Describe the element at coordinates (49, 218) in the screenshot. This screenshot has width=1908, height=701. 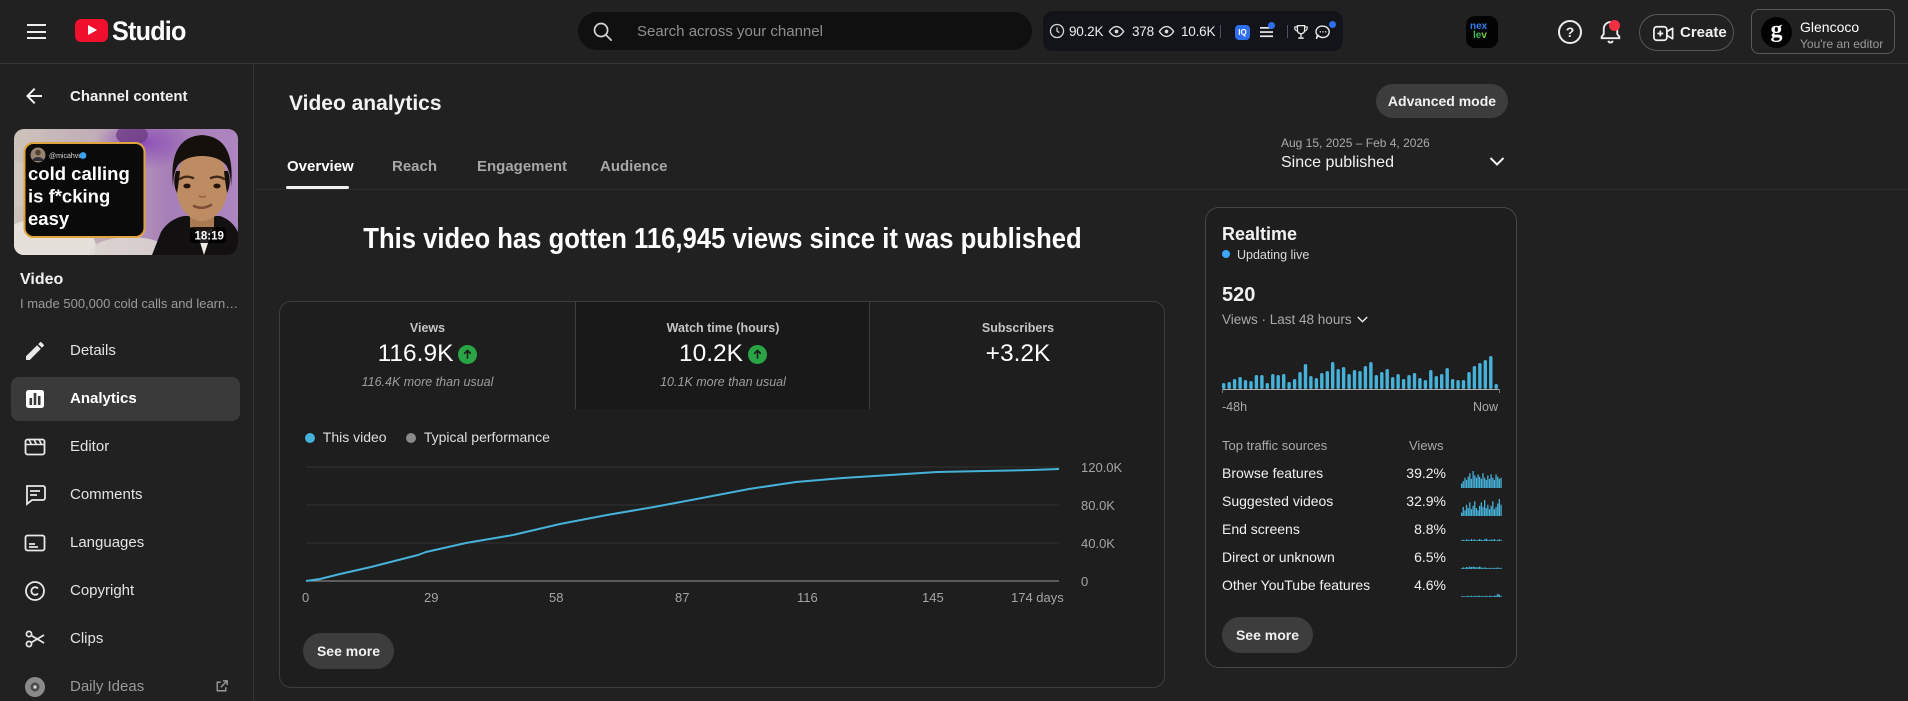
I see `svg-text: easy` at that location.